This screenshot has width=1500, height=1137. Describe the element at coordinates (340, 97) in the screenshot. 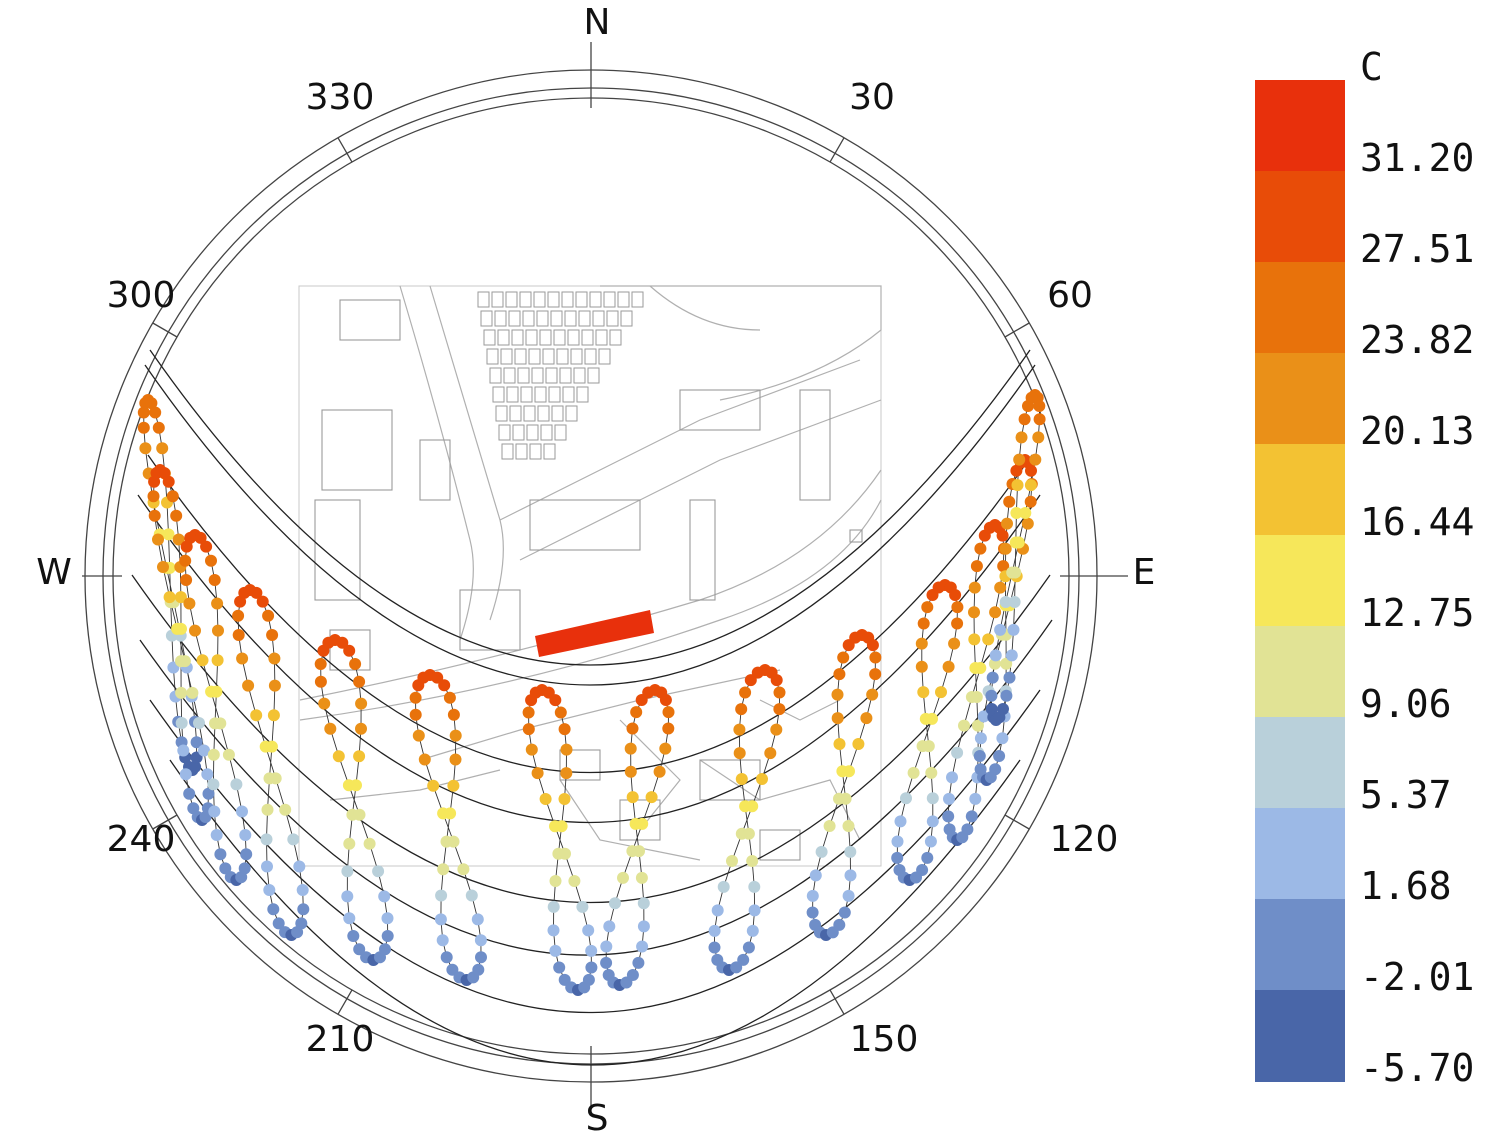

I see `bearing-label-330: 330` at that location.